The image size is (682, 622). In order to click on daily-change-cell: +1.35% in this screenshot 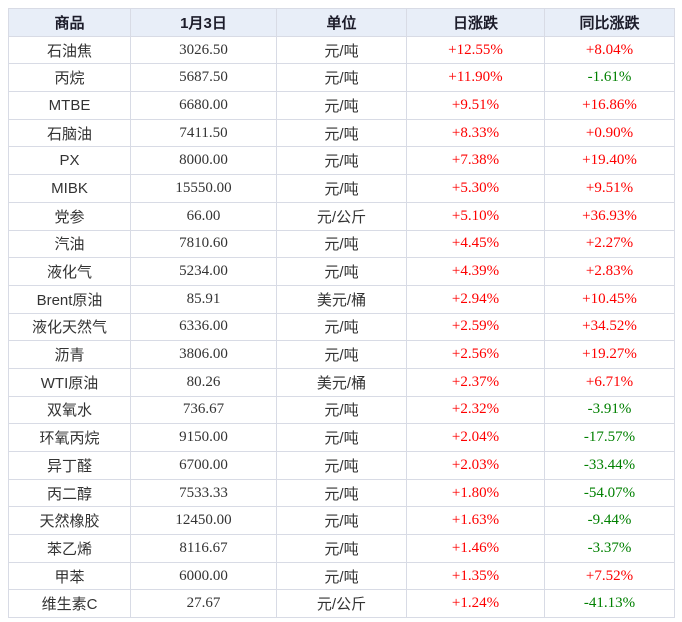, I will do `click(475, 576)`.